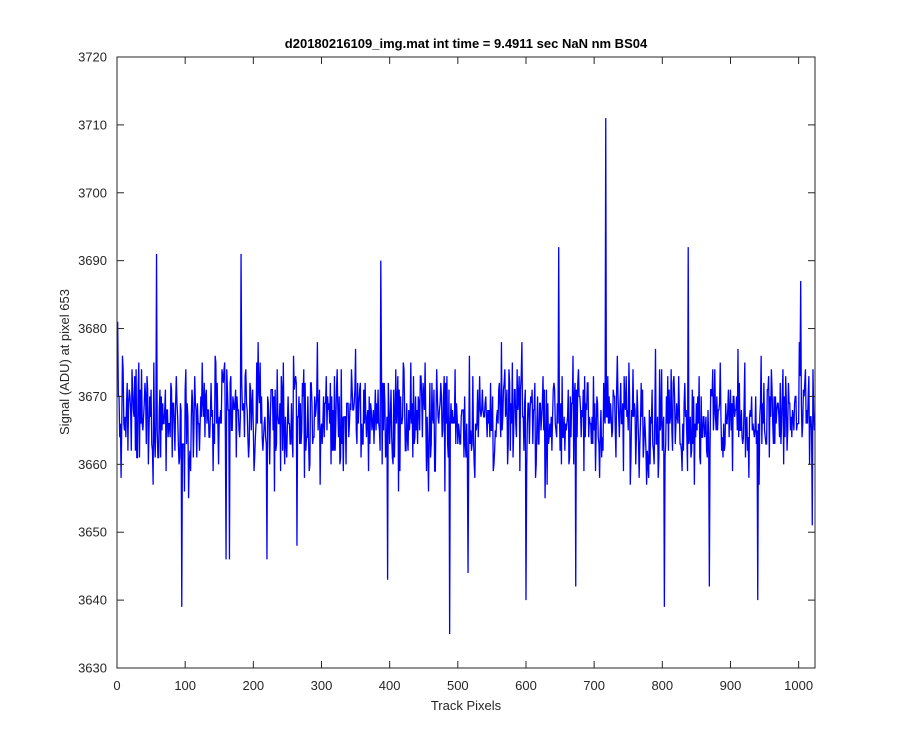 This screenshot has width=900, height=750. What do you see at coordinates (185, 685) in the screenshot?
I see `x-tick-label: 100` at bounding box center [185, 685].